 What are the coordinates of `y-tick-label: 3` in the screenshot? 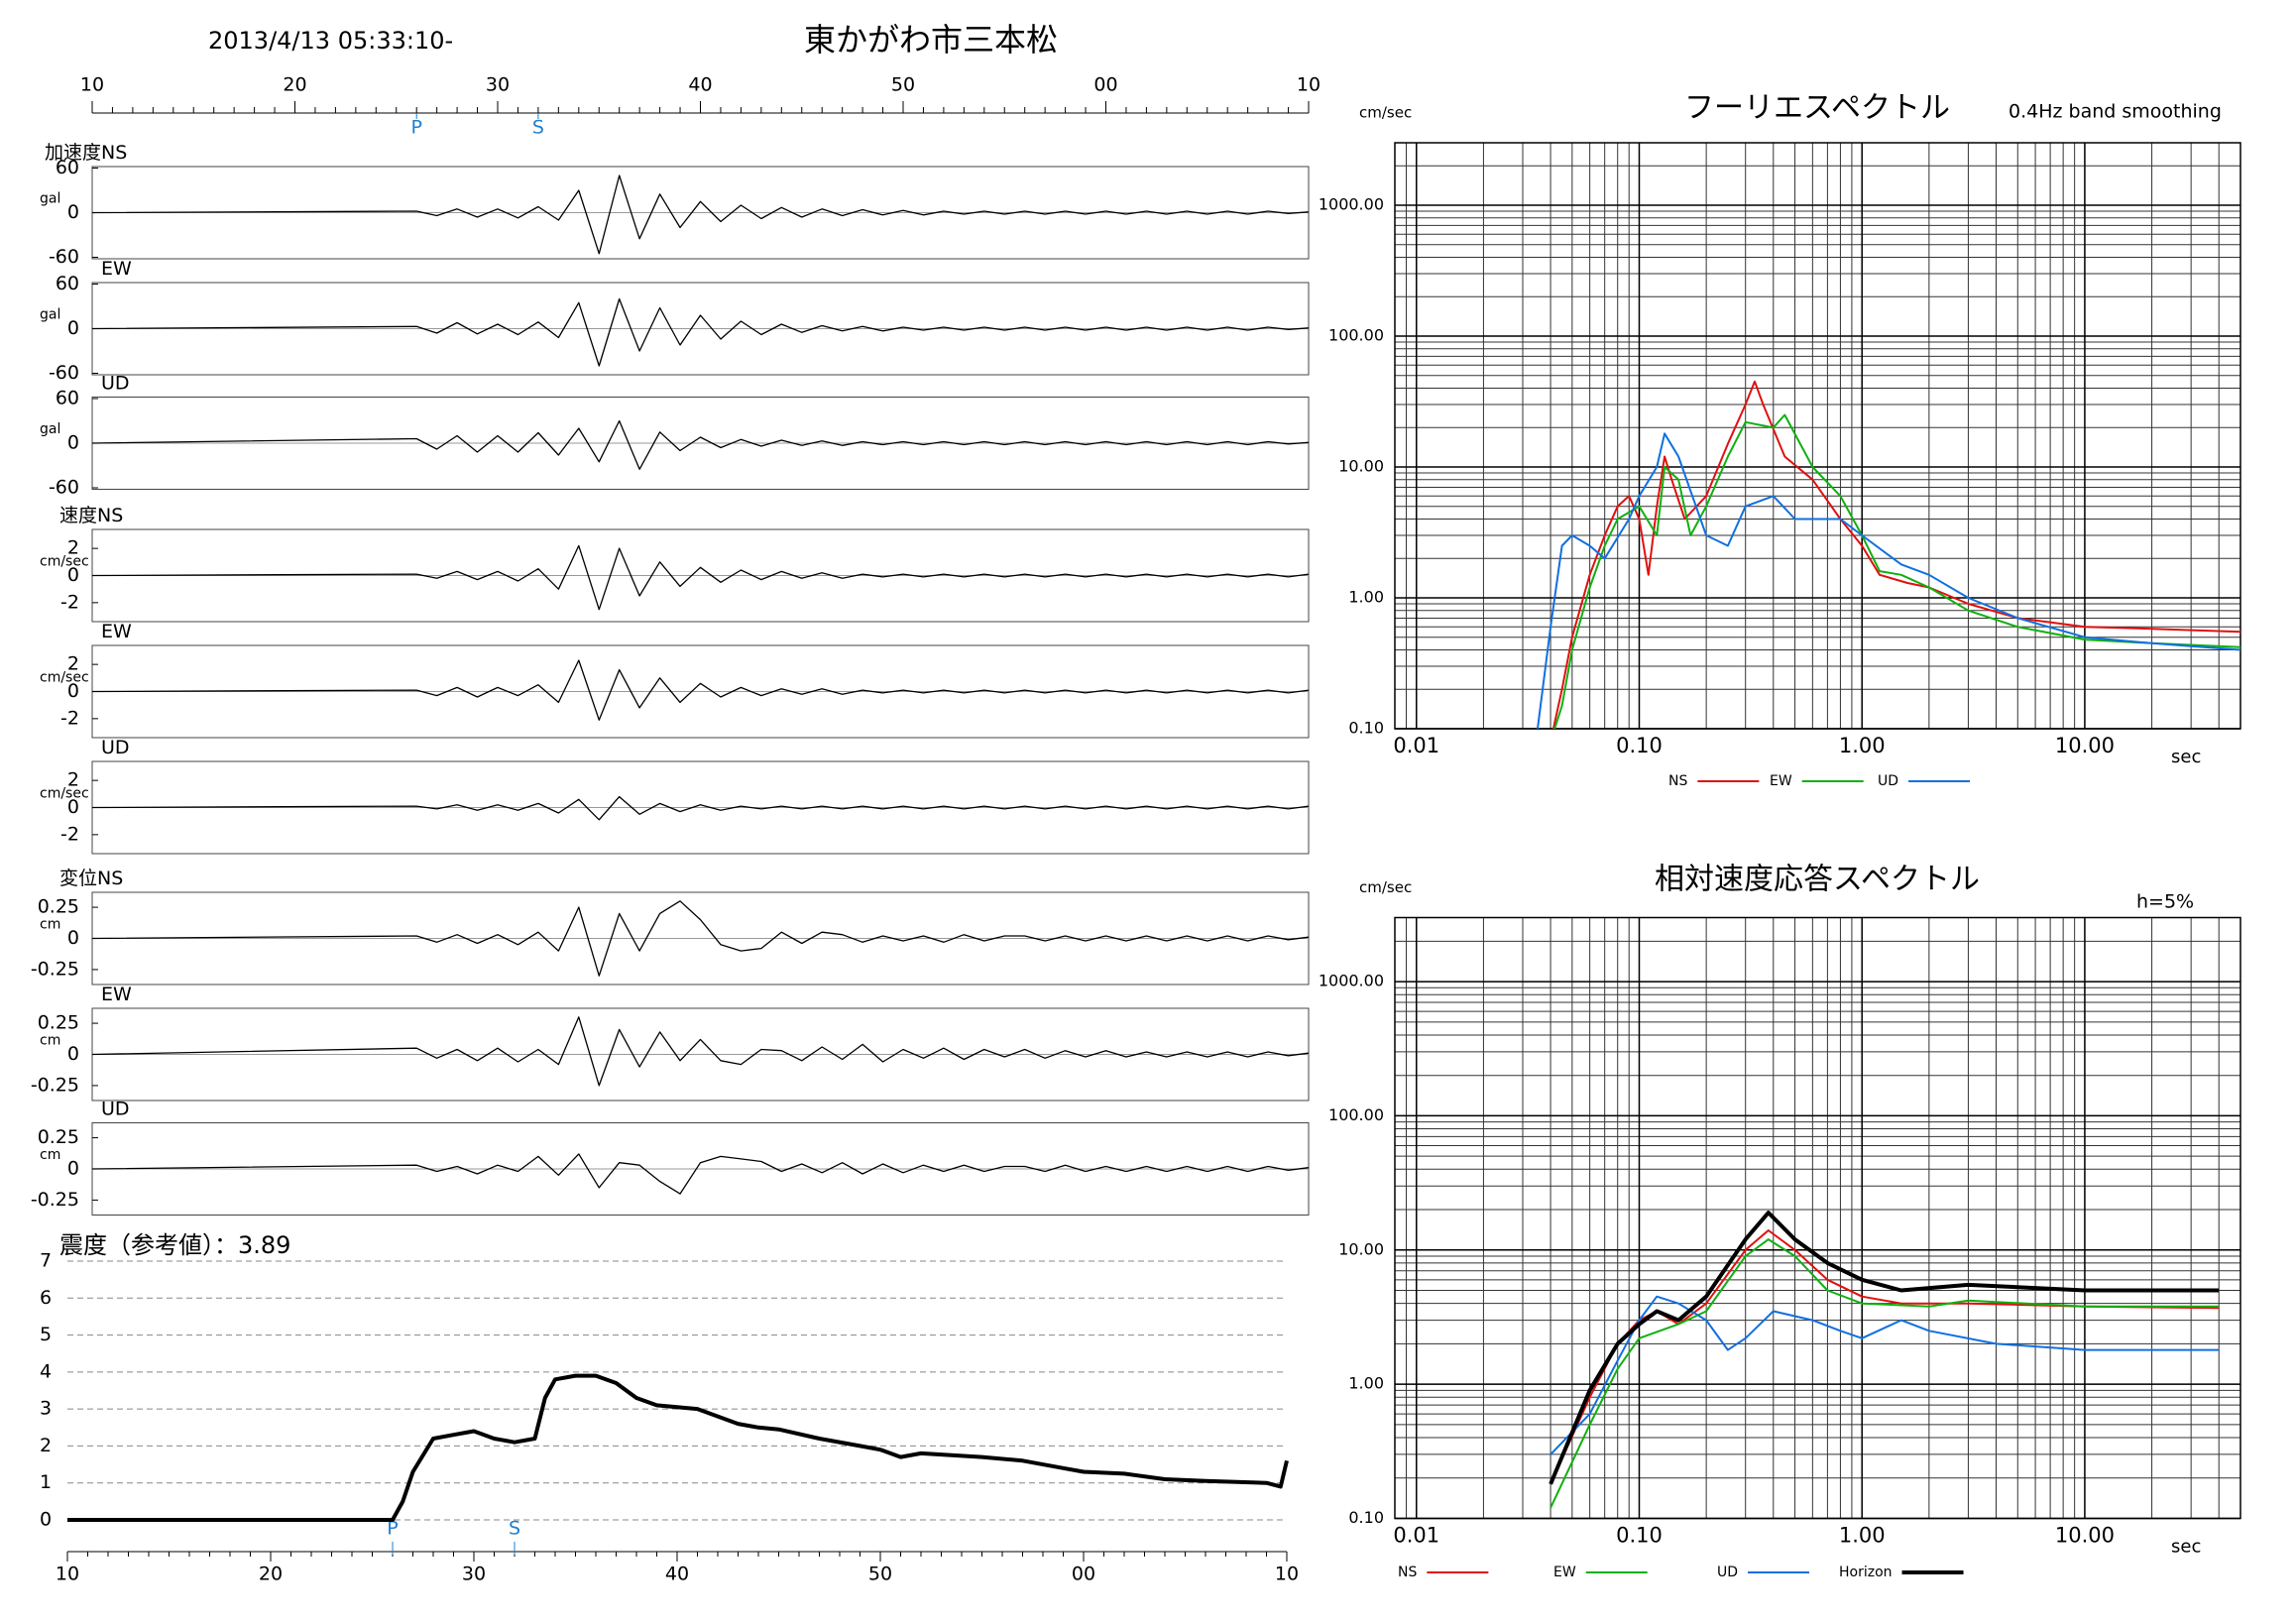 It's located at (46, 1409).